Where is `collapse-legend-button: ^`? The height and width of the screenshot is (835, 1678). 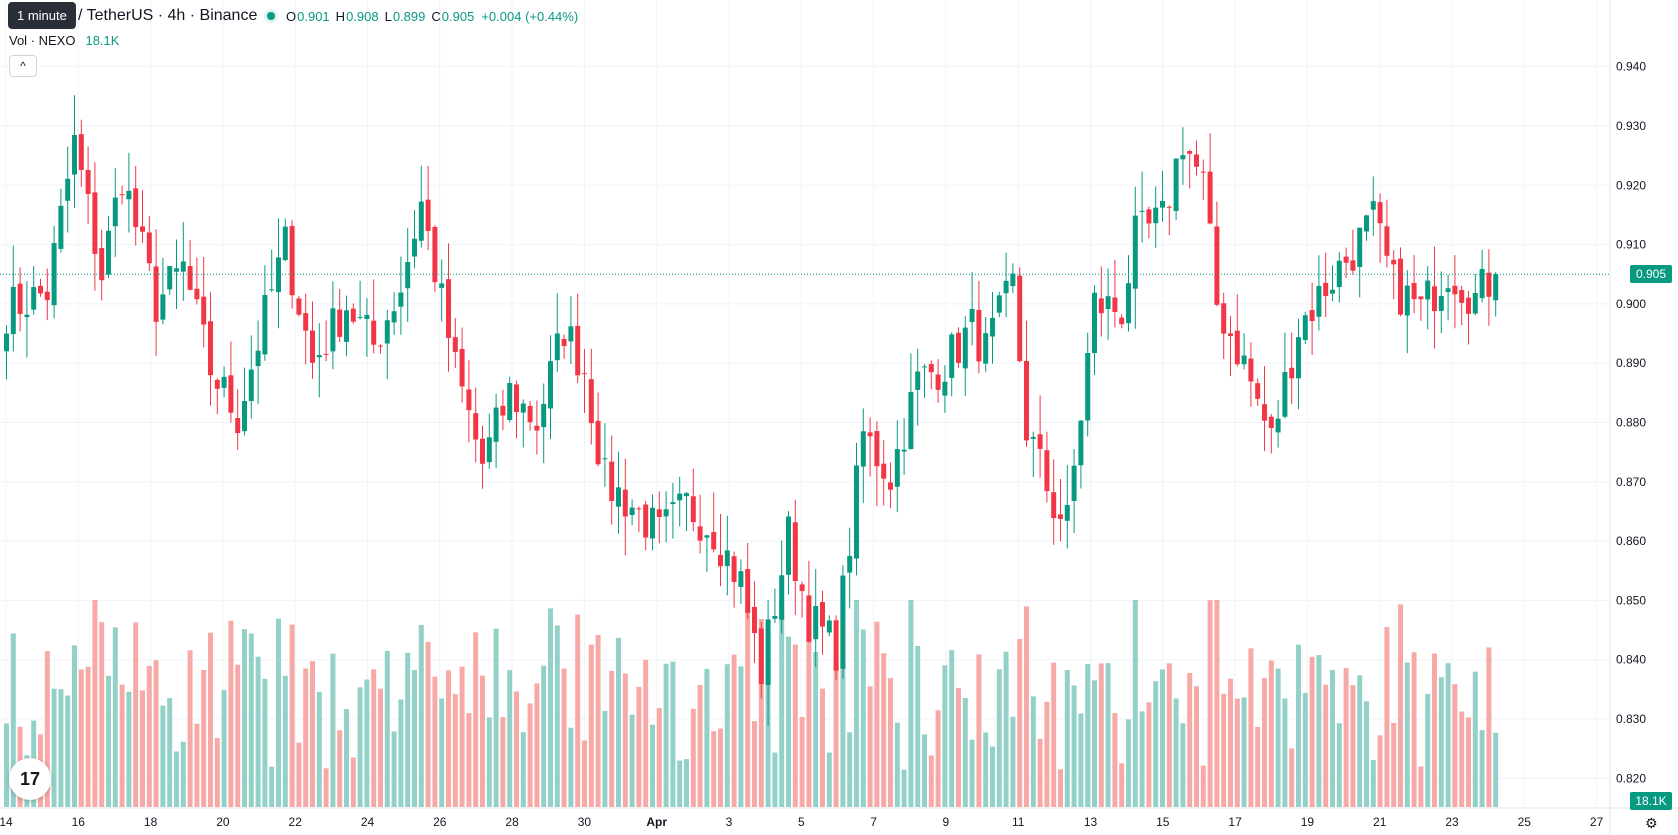 collapse-legend-button: ^ is located at coordinates (23, 66).